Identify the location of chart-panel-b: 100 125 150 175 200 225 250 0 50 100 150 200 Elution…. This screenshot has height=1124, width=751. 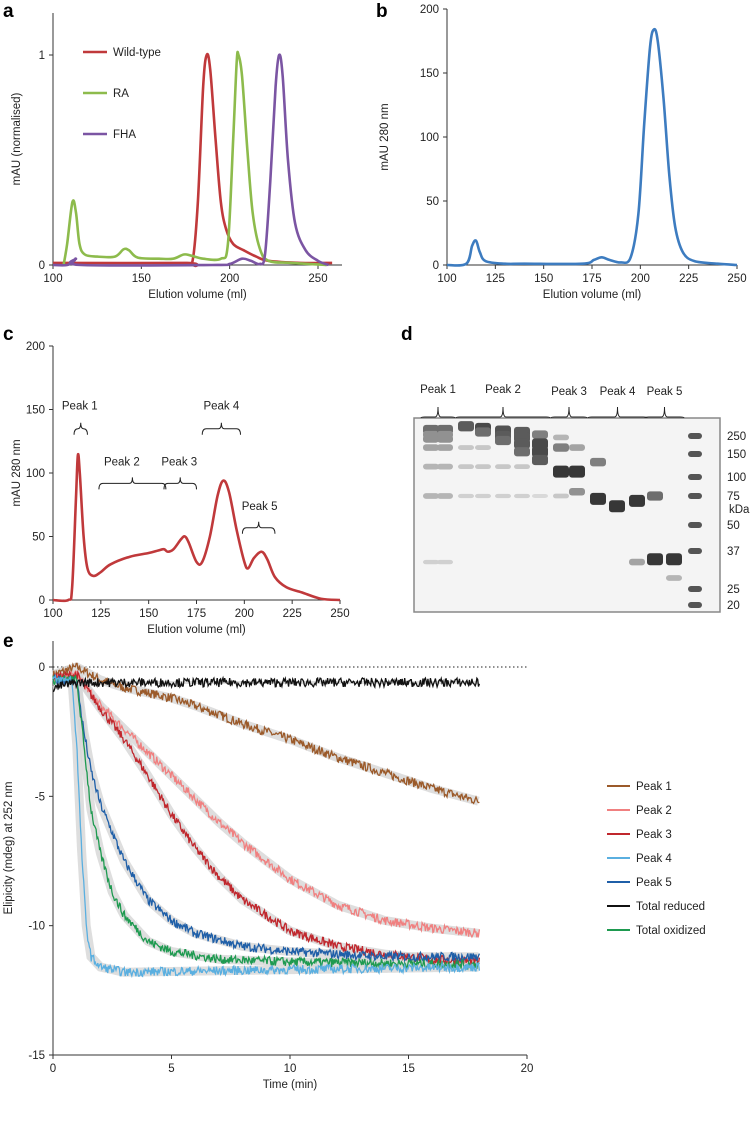
(563, 152).